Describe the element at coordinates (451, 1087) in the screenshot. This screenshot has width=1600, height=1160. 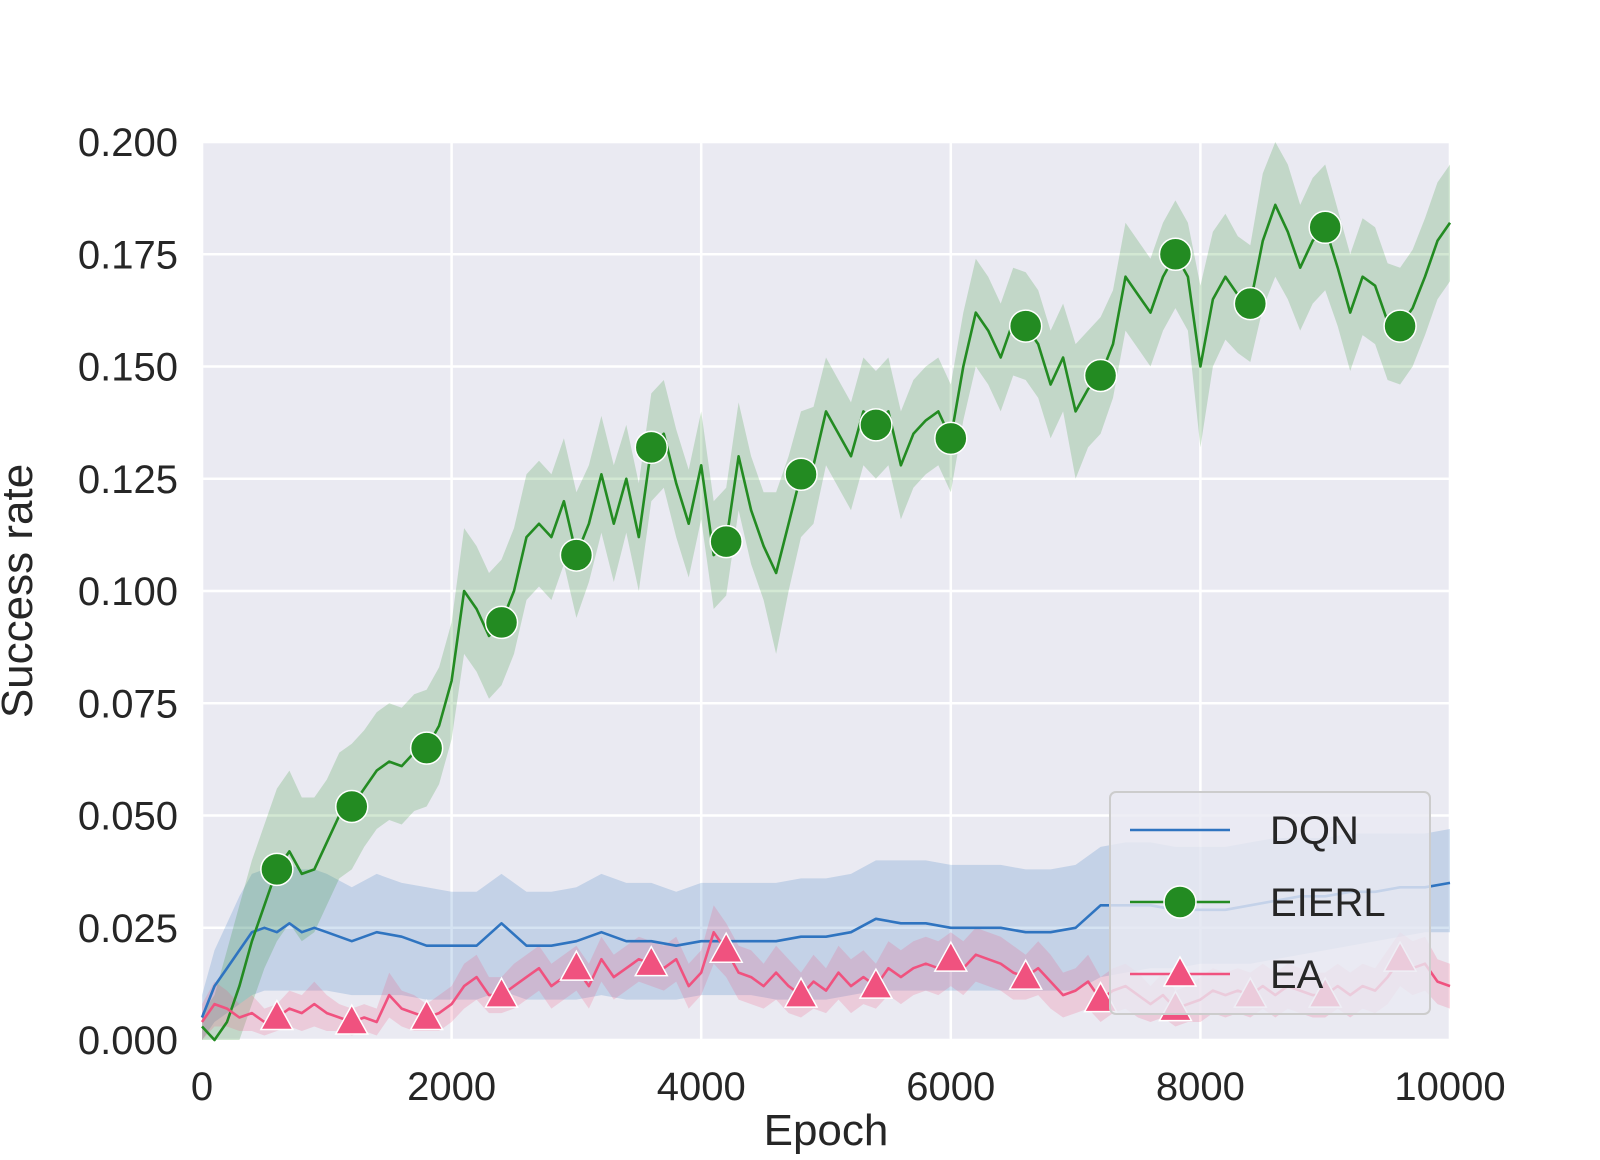
I see `x-tick-label: 2000` at that location.